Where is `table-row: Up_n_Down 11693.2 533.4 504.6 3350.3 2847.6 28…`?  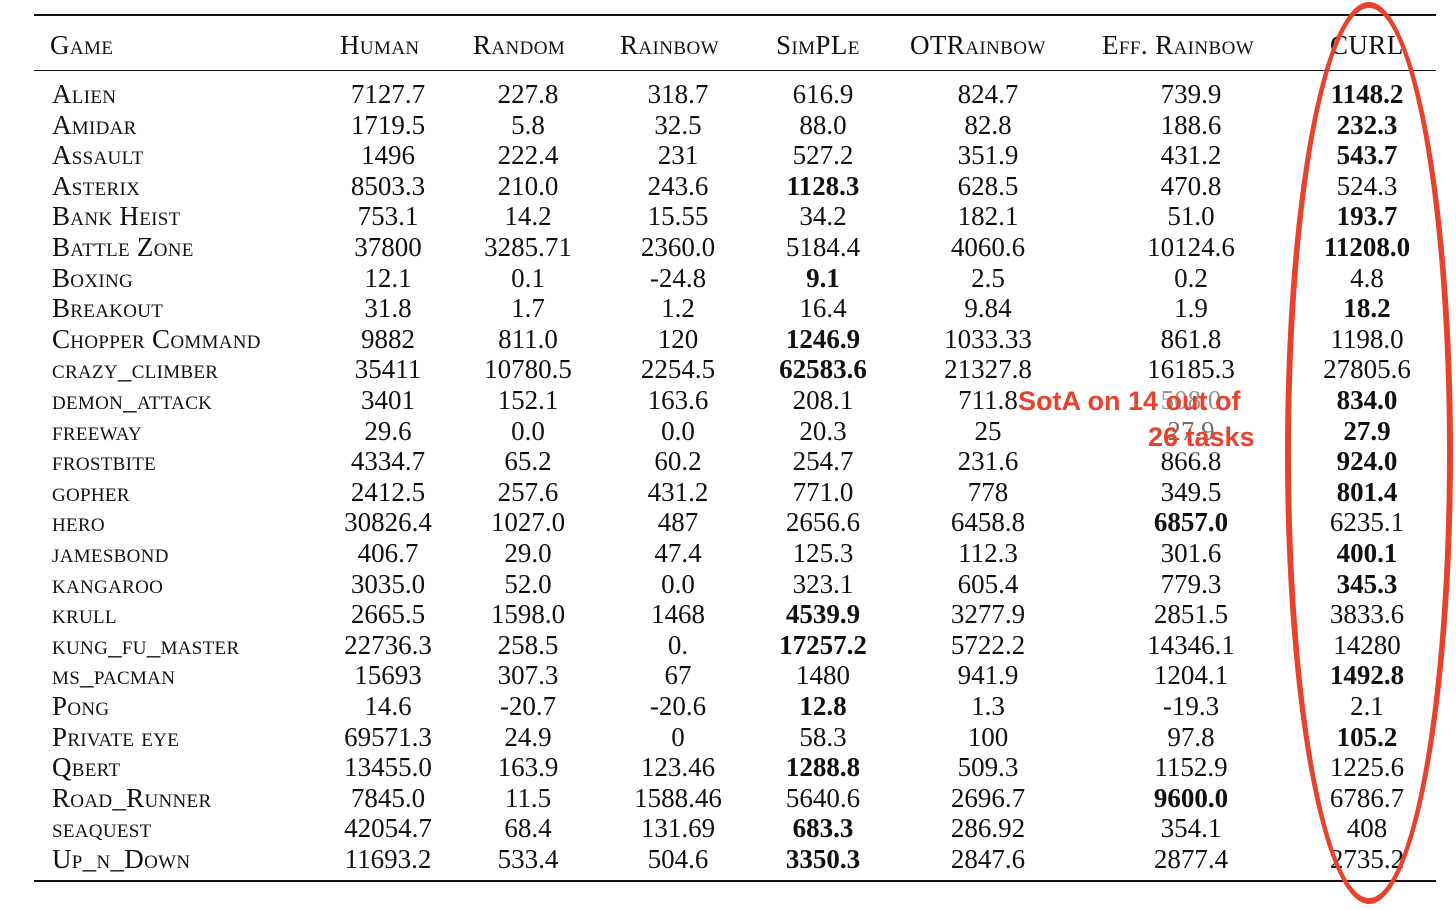 table-row: Up_n_Down 11693.2 533.4 504.6 3350.3 2847.6 28… is located at coordinates (728, 859).